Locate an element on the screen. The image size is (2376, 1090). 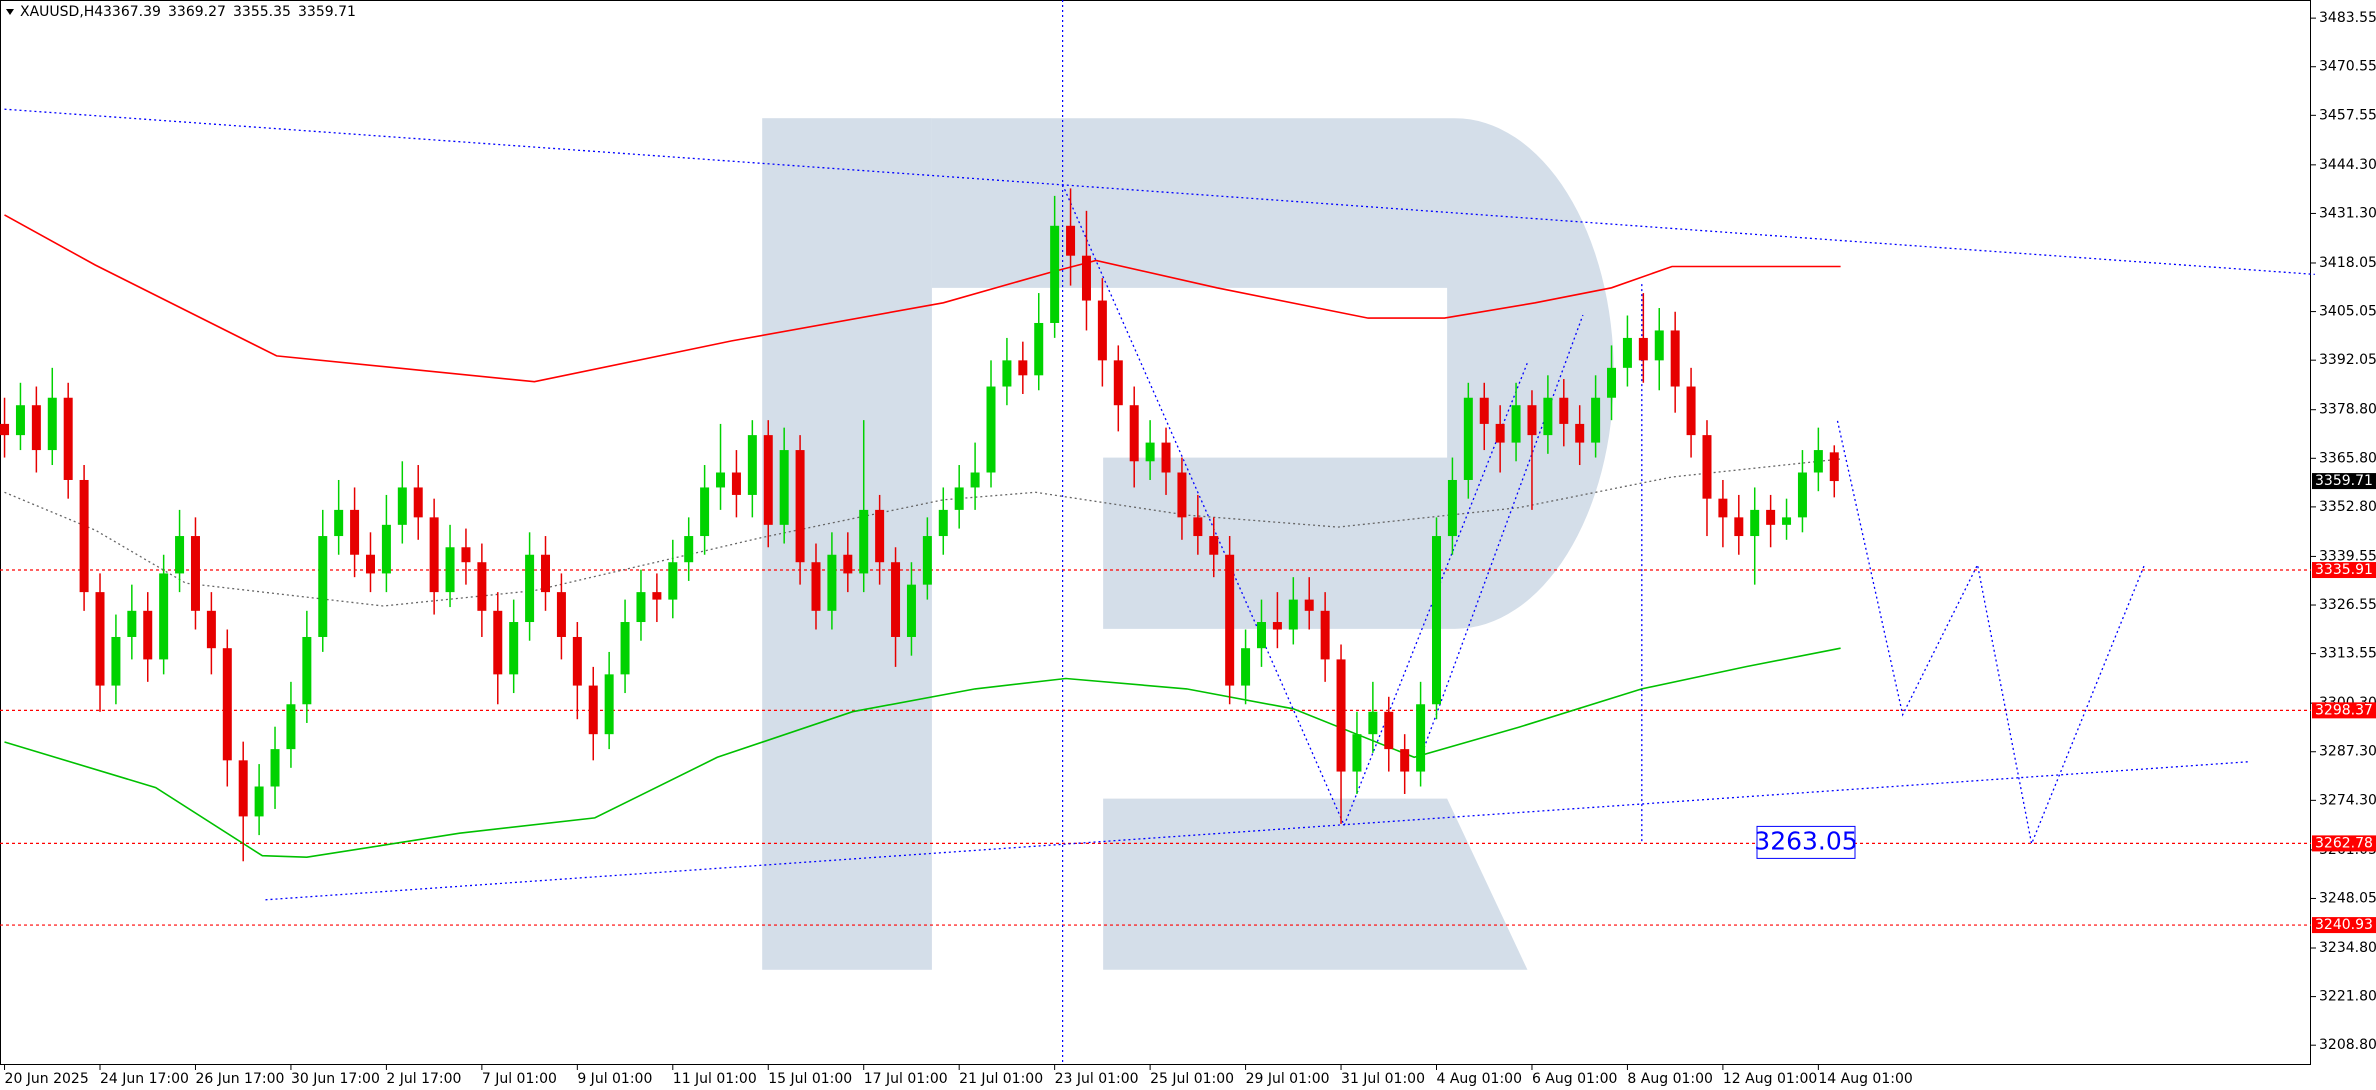
y-tick-label: 3470.55 is located at coordinates (2347, 67).